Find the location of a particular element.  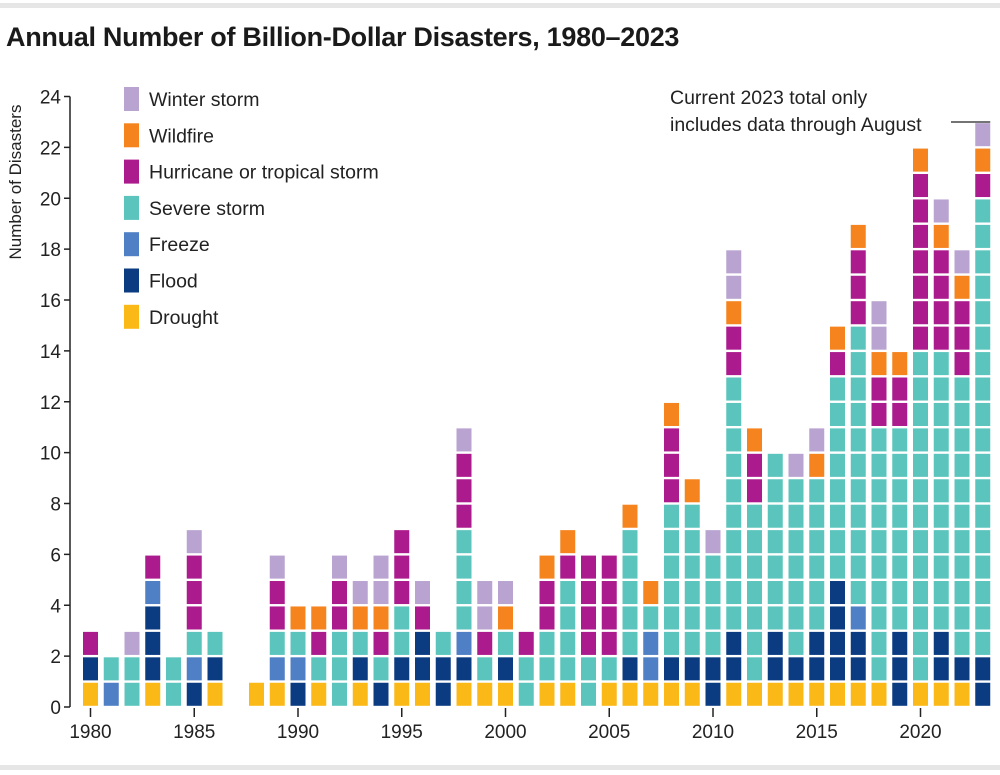

bar-1980 is located at coordinates (90, 668).